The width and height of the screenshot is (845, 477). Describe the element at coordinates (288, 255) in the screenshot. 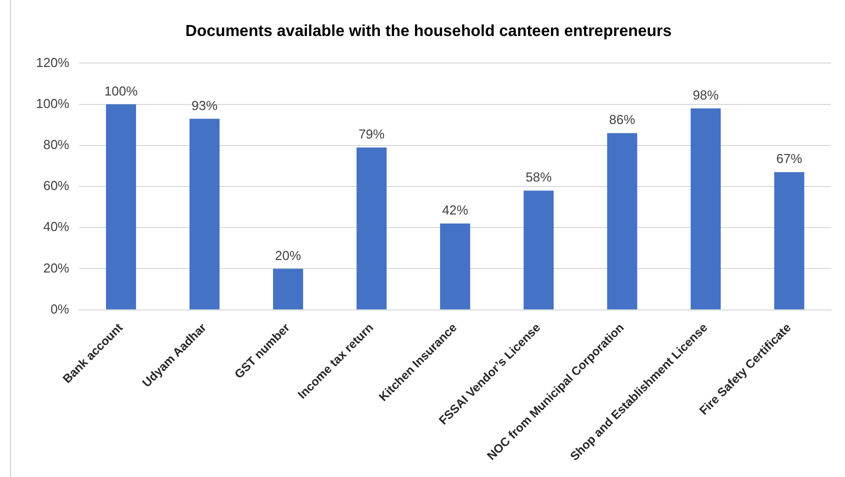

I see `data-label: 20%` at that location.